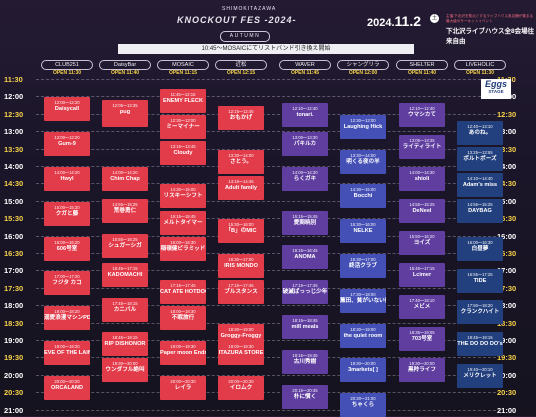 The height and width of the screenshot is (417, 536). Describe the element at coordinates (67, 179) in the screenshot. I see `performance-slot: 14:00〜14:20 Hwyl` at that location.